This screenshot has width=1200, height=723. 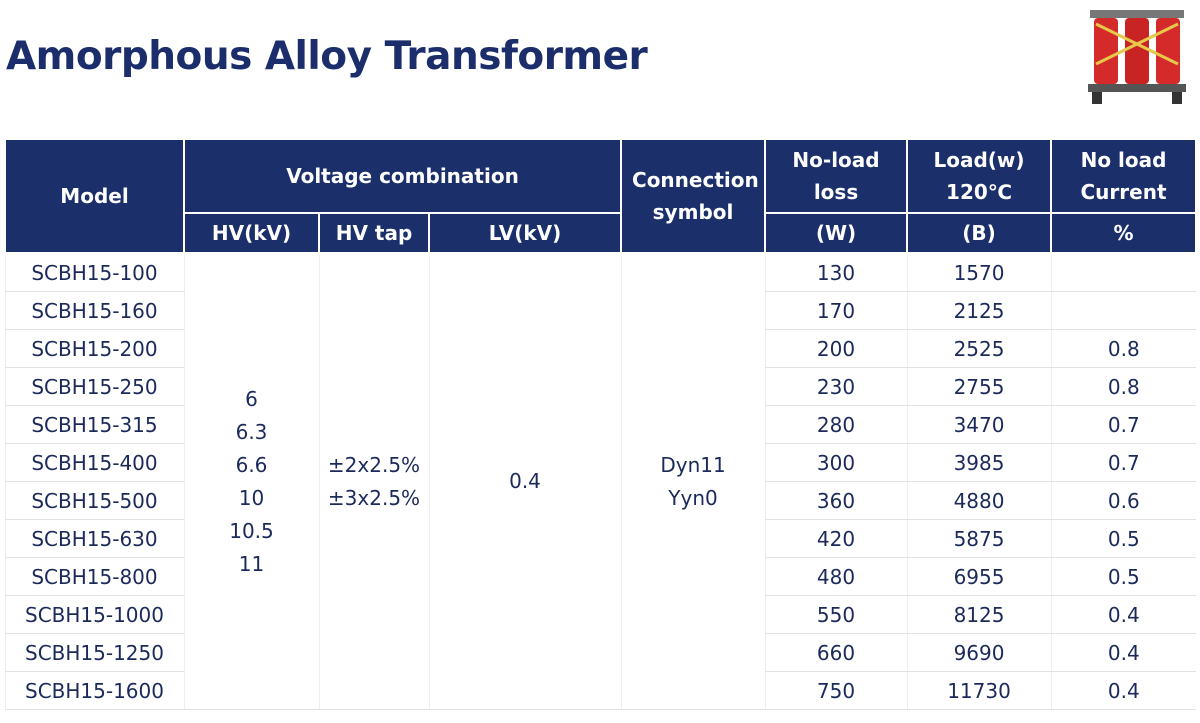 I want to click on cell: 660, so click(x=836, y=652).